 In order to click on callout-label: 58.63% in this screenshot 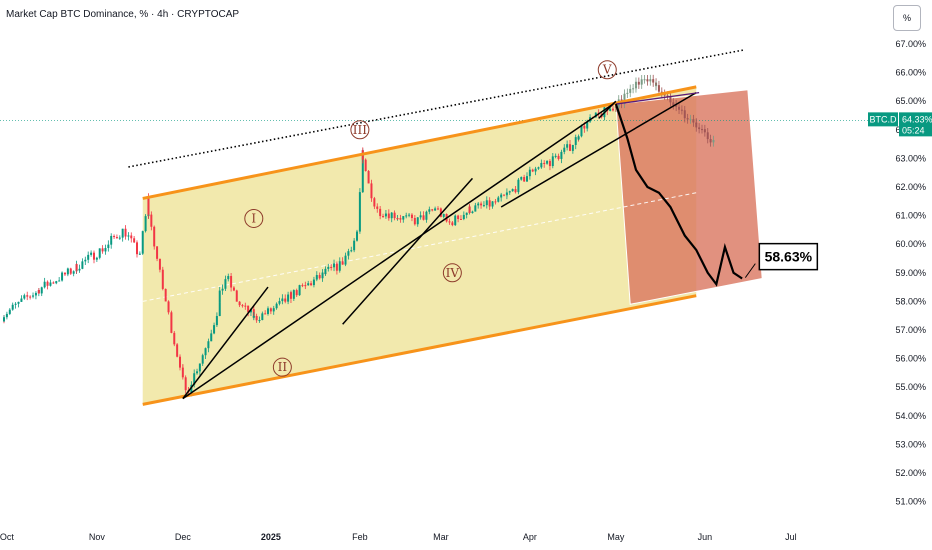, I will do `click(789, 257)`.